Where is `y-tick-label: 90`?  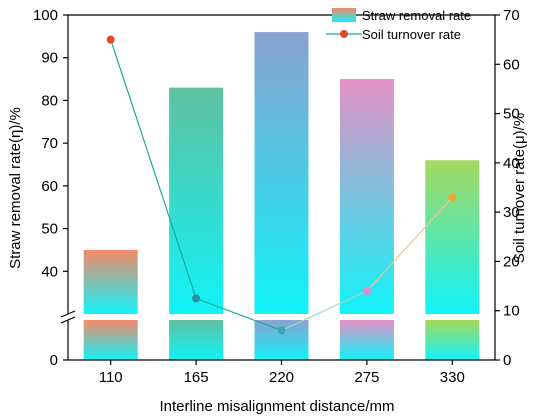 y-tick-label: 90 is located at coordinates (49, 58).